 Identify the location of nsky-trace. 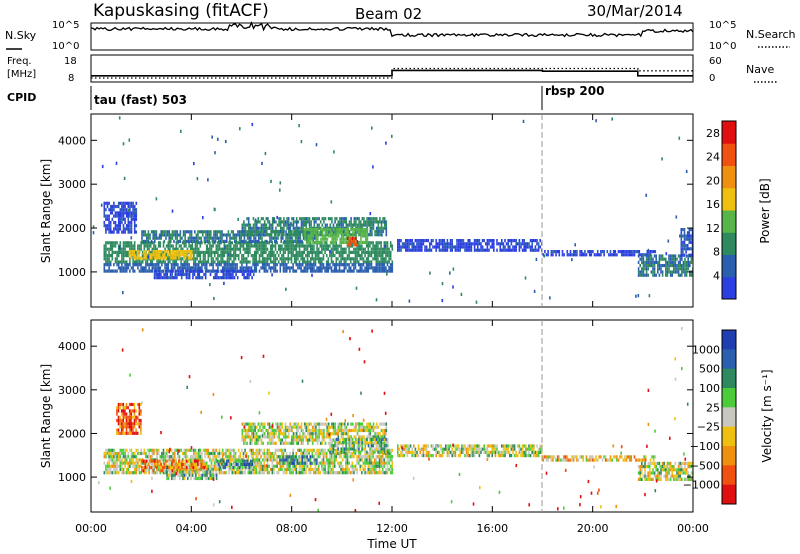
(392, 29).